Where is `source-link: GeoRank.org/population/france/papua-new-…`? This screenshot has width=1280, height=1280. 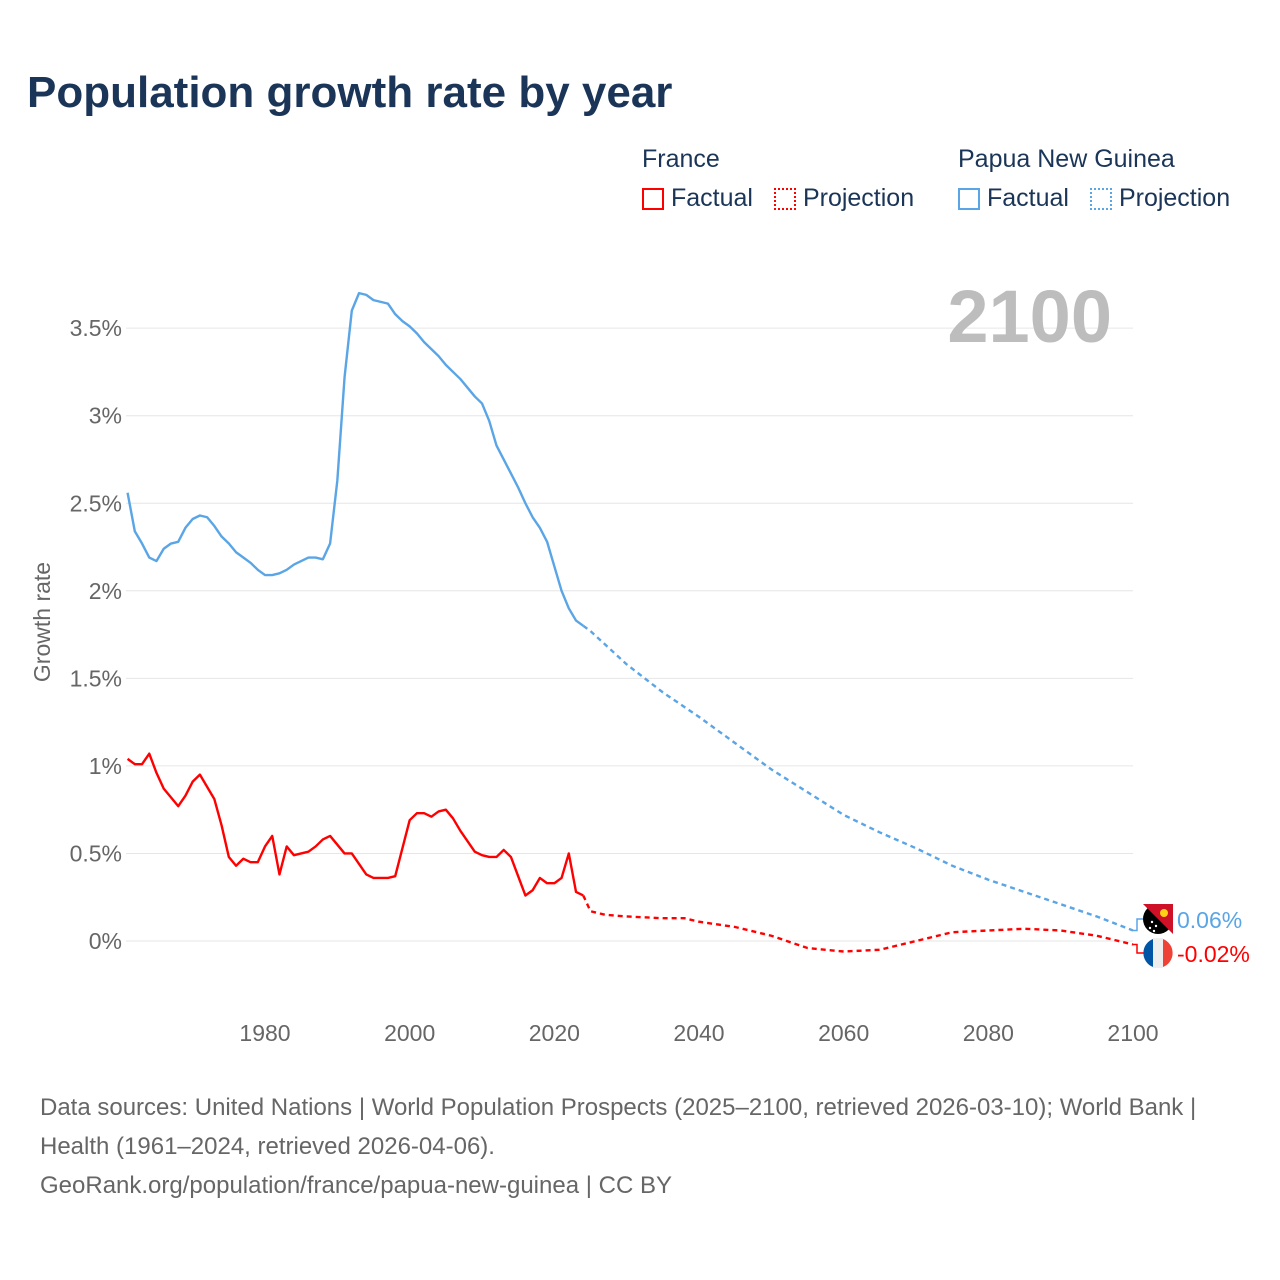
source-link: GeoRank.org/population/france/papua-new-… is located at coordinates (356, 1185).